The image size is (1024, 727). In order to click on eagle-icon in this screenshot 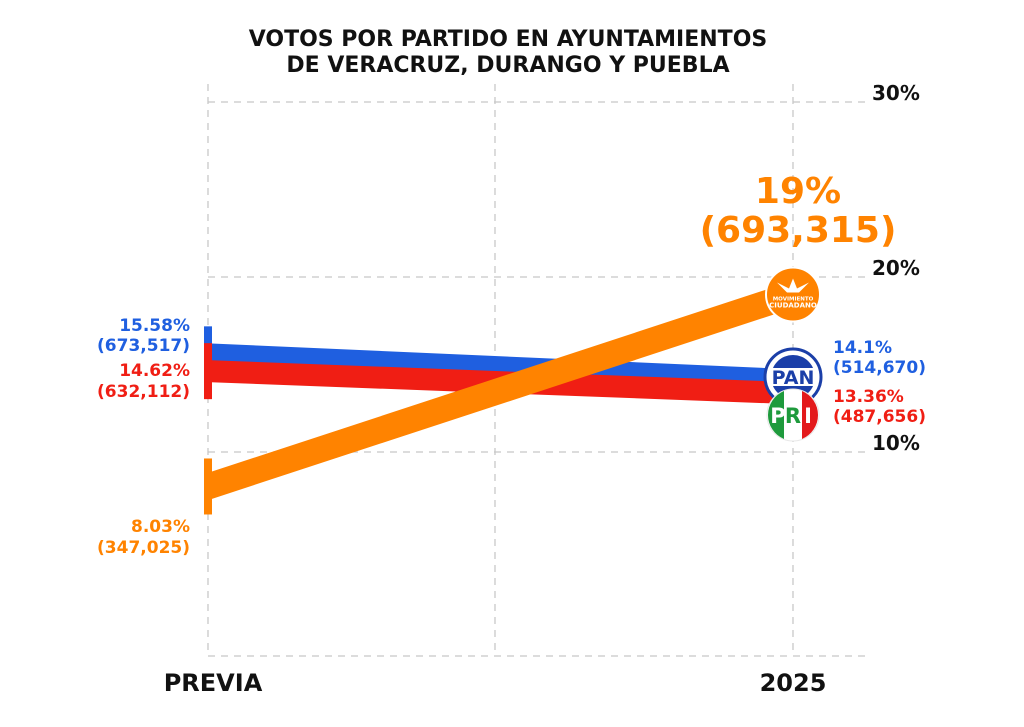, I will do `click(793, 285)`.